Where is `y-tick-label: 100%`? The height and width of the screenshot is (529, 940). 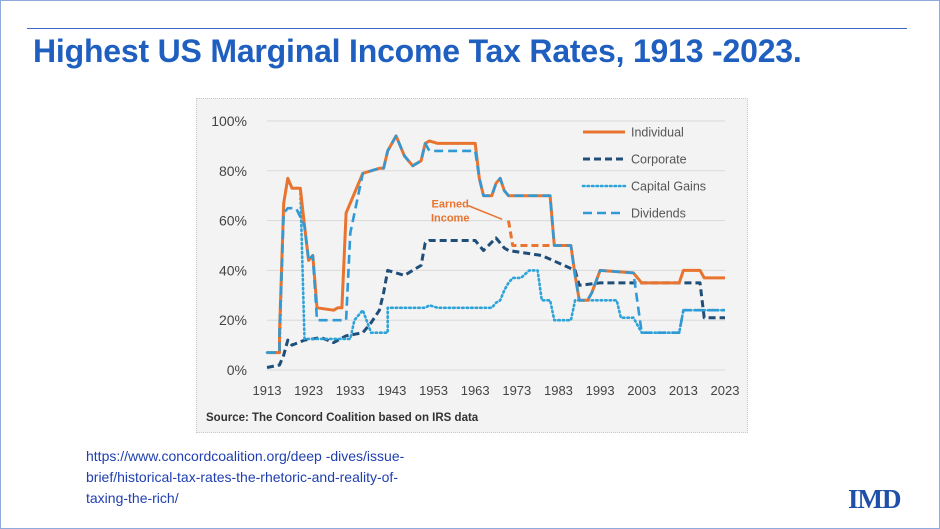
y-tick-label: 100% is located at coordinates (229, 121).